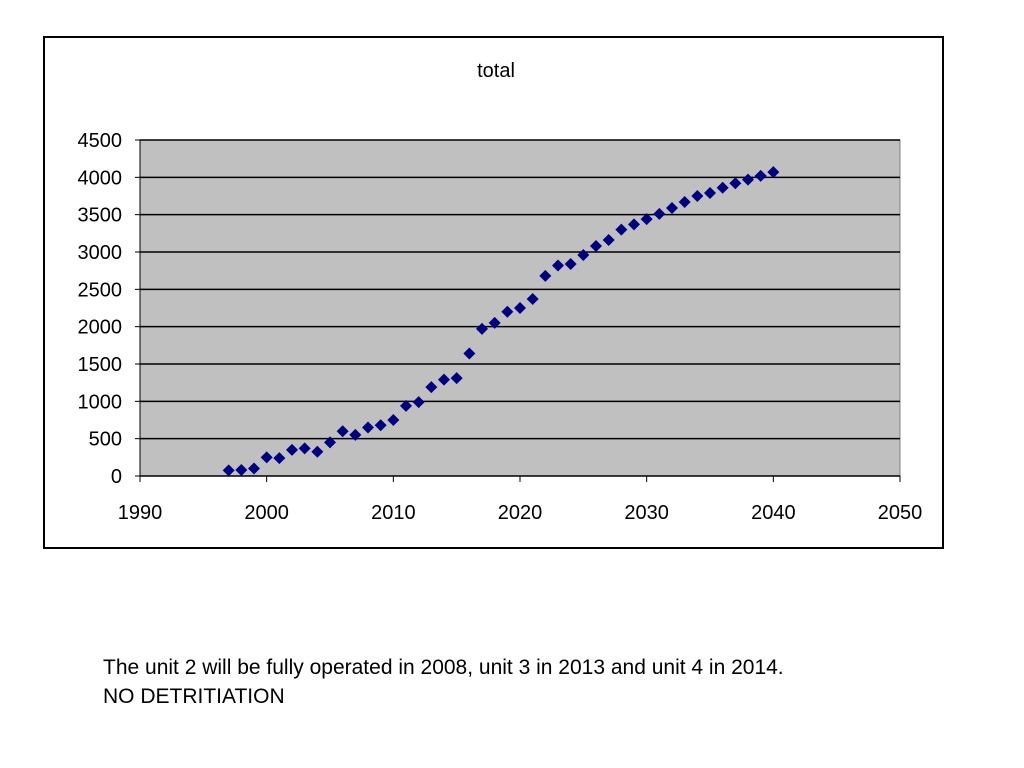  What do you see at coordinates (105, 440) in the screenshot?
I see `y-tick-label: 500` at bounding box center [105, 440].